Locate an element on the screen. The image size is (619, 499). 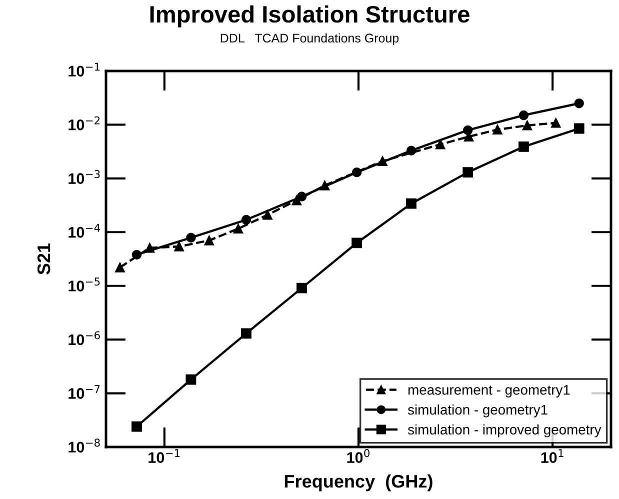
y-tick-label: 10$^{−7}$ is located at coordinates (84, 392).